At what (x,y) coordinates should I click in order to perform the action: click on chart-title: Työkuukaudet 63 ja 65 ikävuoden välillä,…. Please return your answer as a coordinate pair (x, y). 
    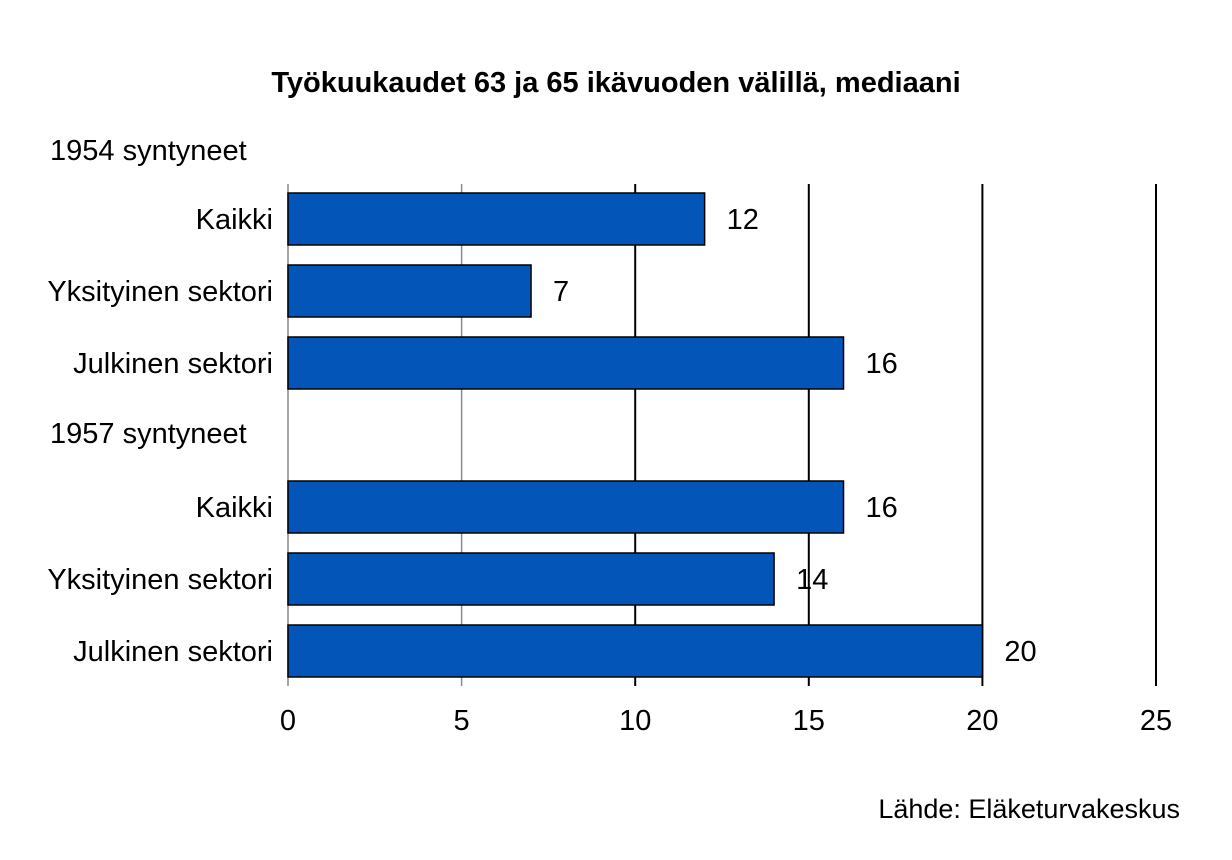
    Looking at the image, I should click on (615, 83).